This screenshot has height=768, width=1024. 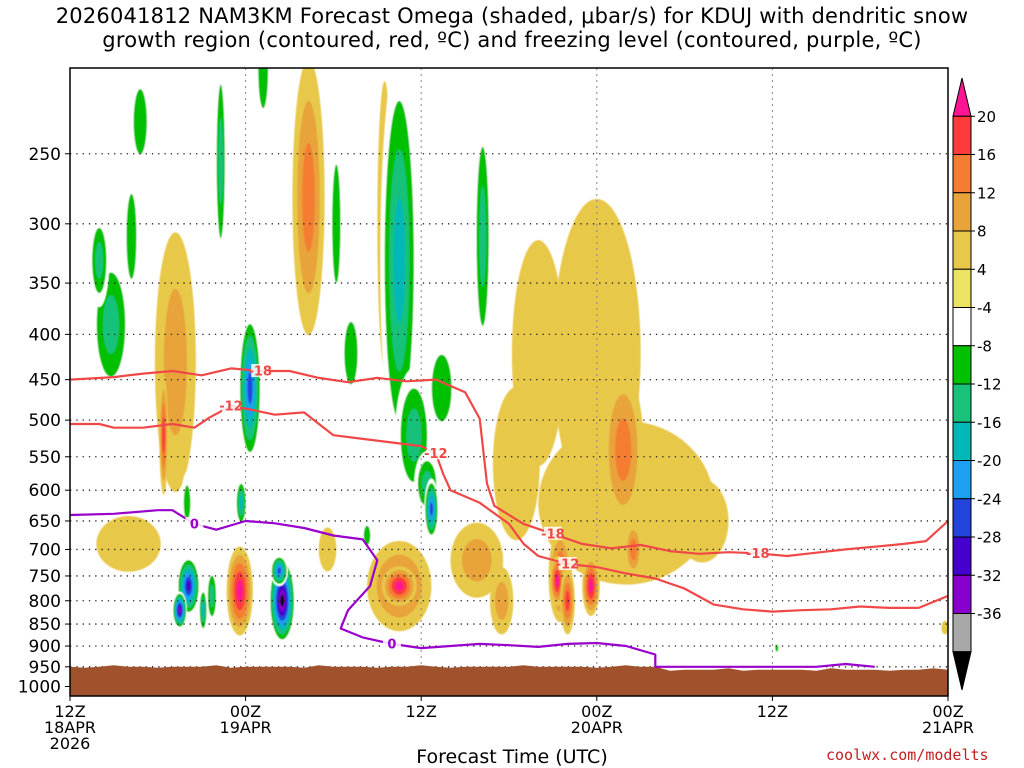 I want to click on colorbar-label: 4, so click(x=982, y=270).